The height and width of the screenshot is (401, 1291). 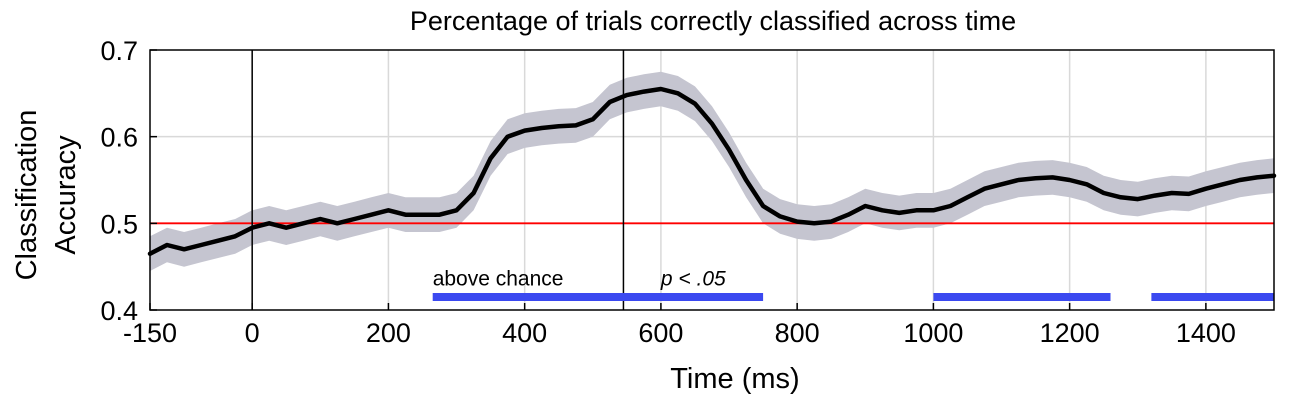 I want to click on x-tick-label-3: 400, so click(x=524, y=333).